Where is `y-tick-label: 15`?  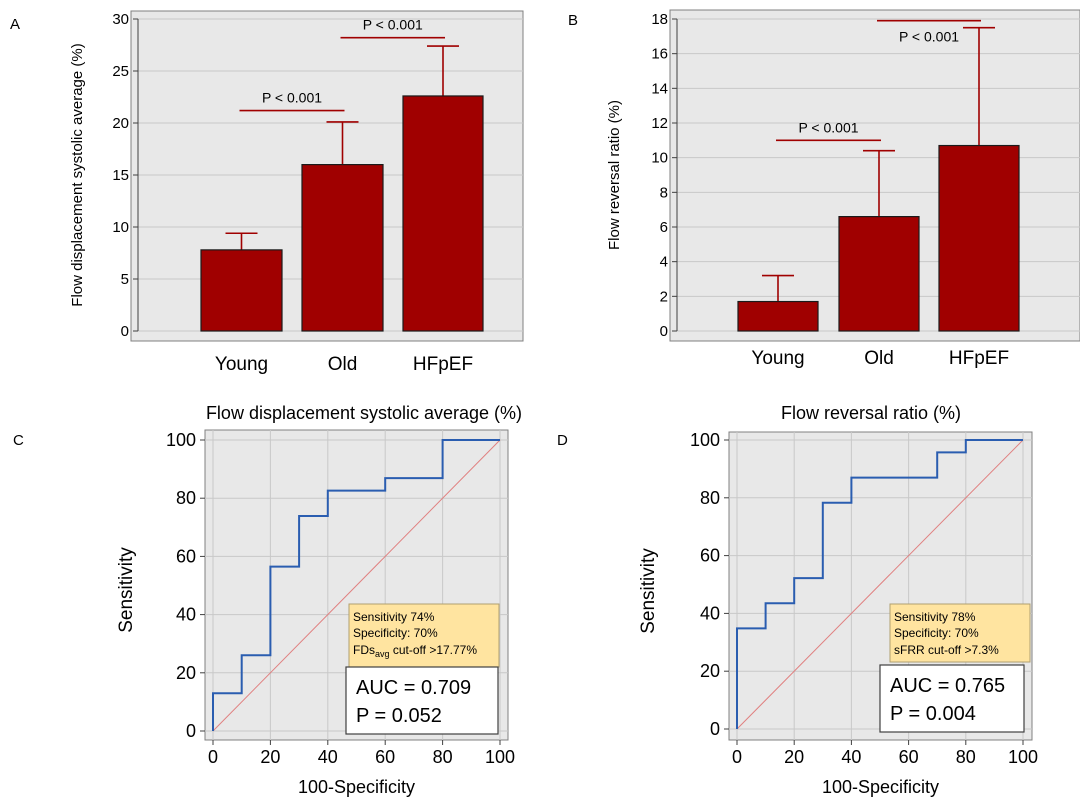 y-tick-label: 15 is located at coordinates (120, 175).